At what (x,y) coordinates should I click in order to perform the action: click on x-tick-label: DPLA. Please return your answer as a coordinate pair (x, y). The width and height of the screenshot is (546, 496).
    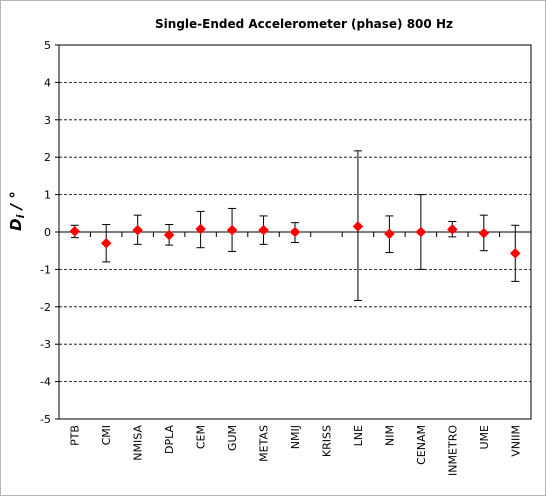
    Looking at the image, I should click on (169, 439).